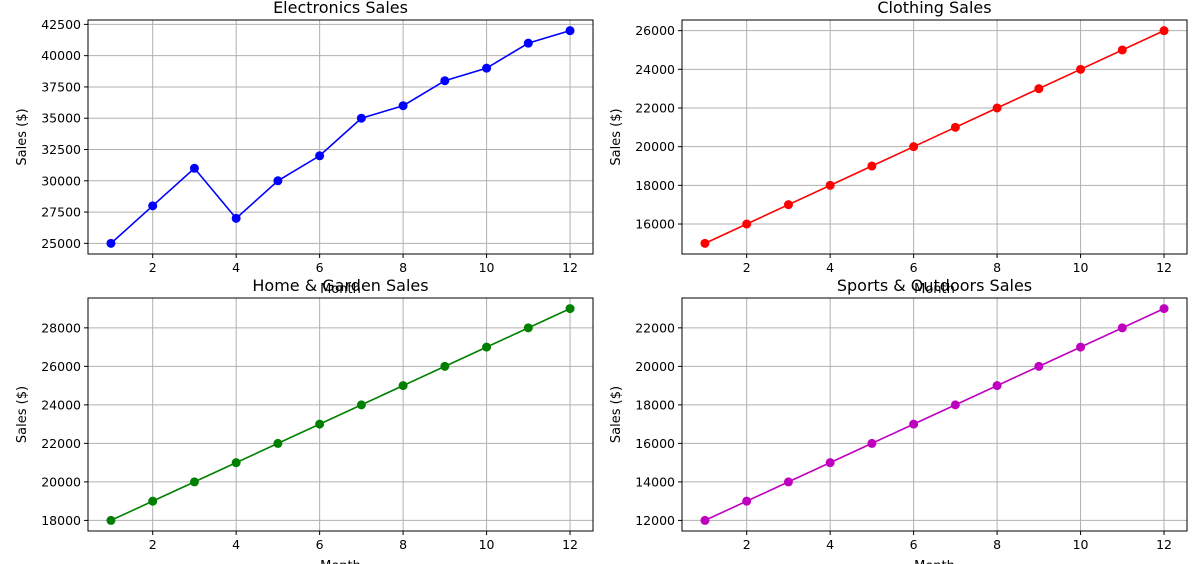  I want to click on chart-title: Home & Garden Sales, so click(340, 285).